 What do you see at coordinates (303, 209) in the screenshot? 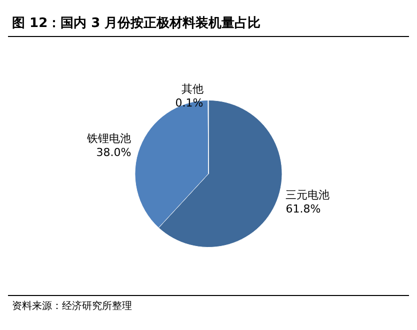
I see `data-label: 61.8%` at bounding box center [303, 209].